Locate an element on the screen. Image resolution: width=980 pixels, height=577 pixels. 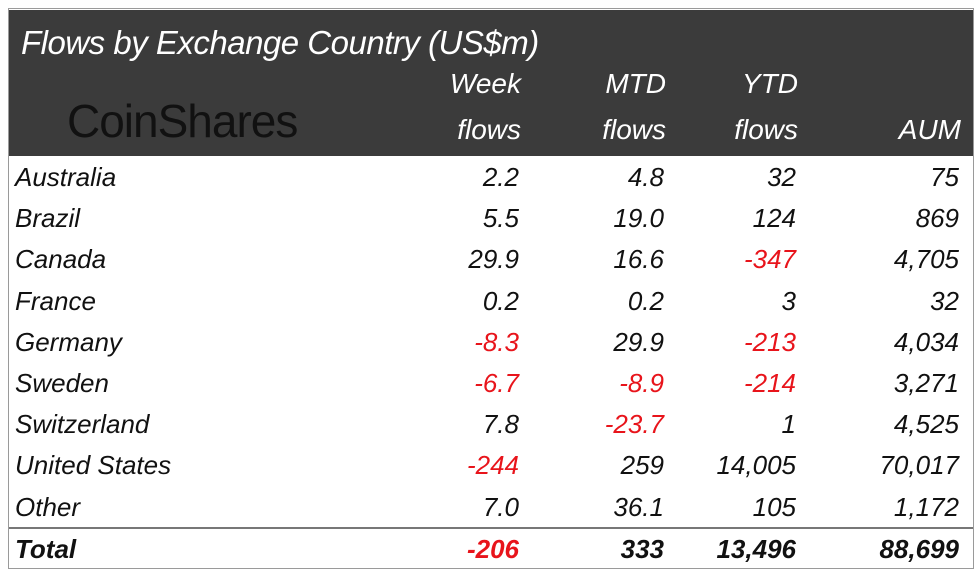
col-week-bottom: flows is located at coordinates (489, 129).